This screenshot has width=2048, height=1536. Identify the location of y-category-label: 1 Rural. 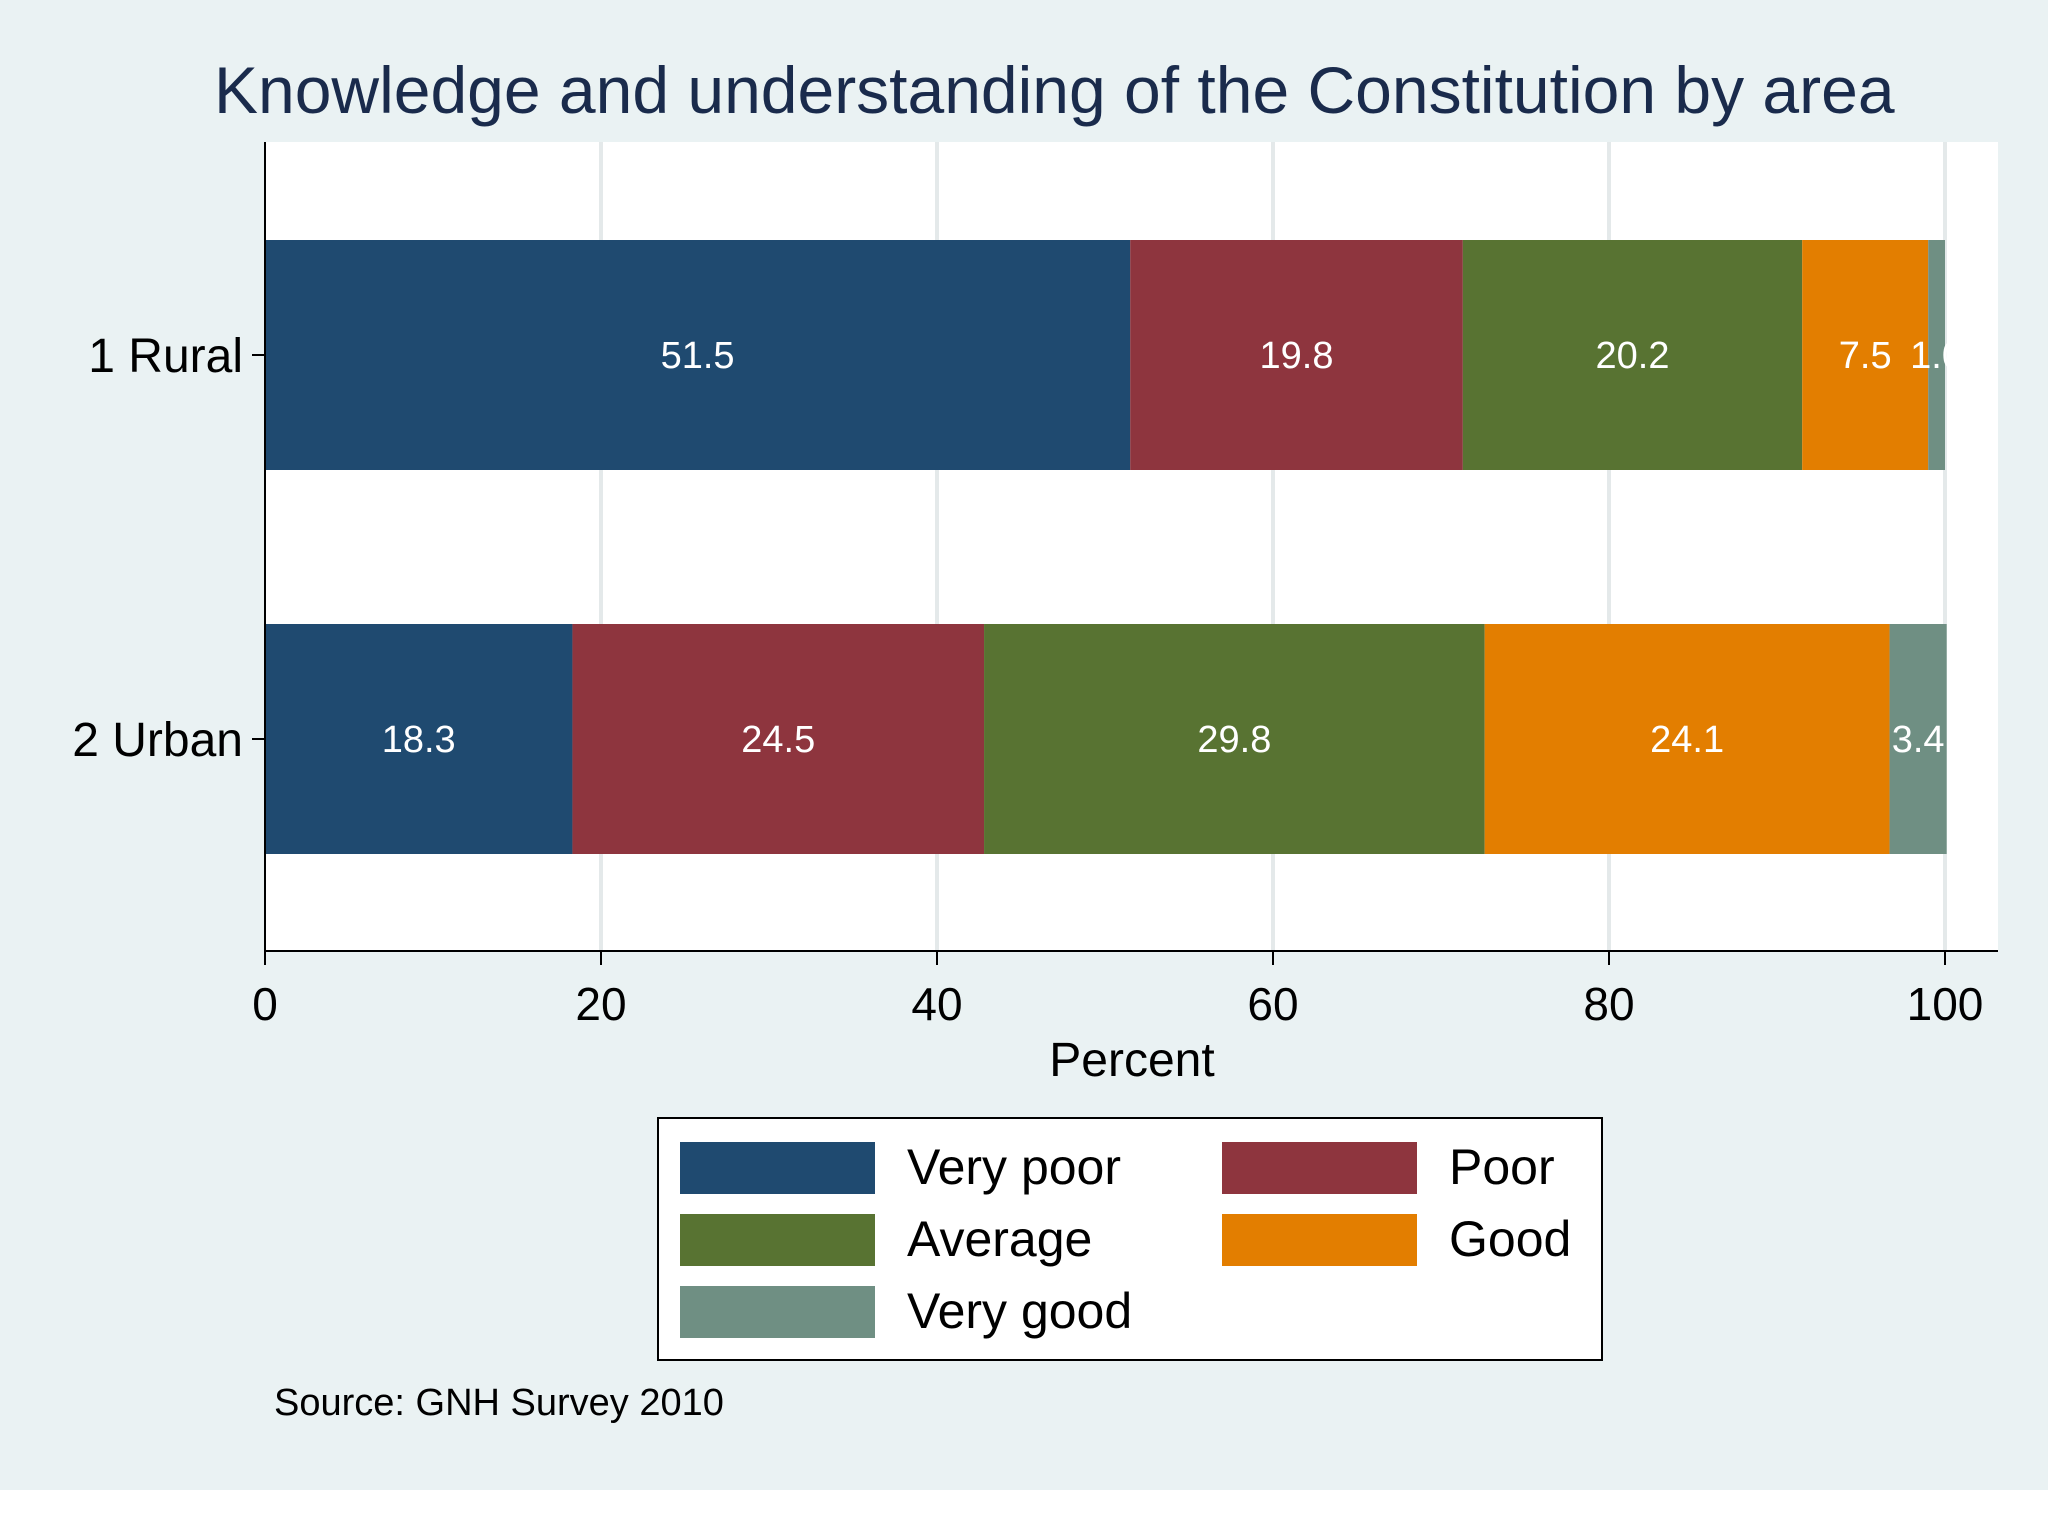
(165, 356).